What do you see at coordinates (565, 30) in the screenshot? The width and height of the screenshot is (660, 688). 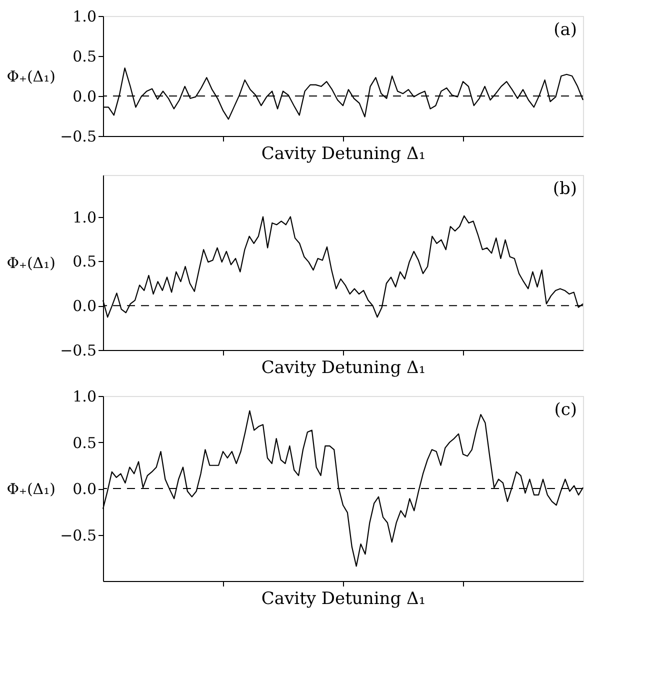 I see `annotation: (a)` at bounding box center [565, 30].